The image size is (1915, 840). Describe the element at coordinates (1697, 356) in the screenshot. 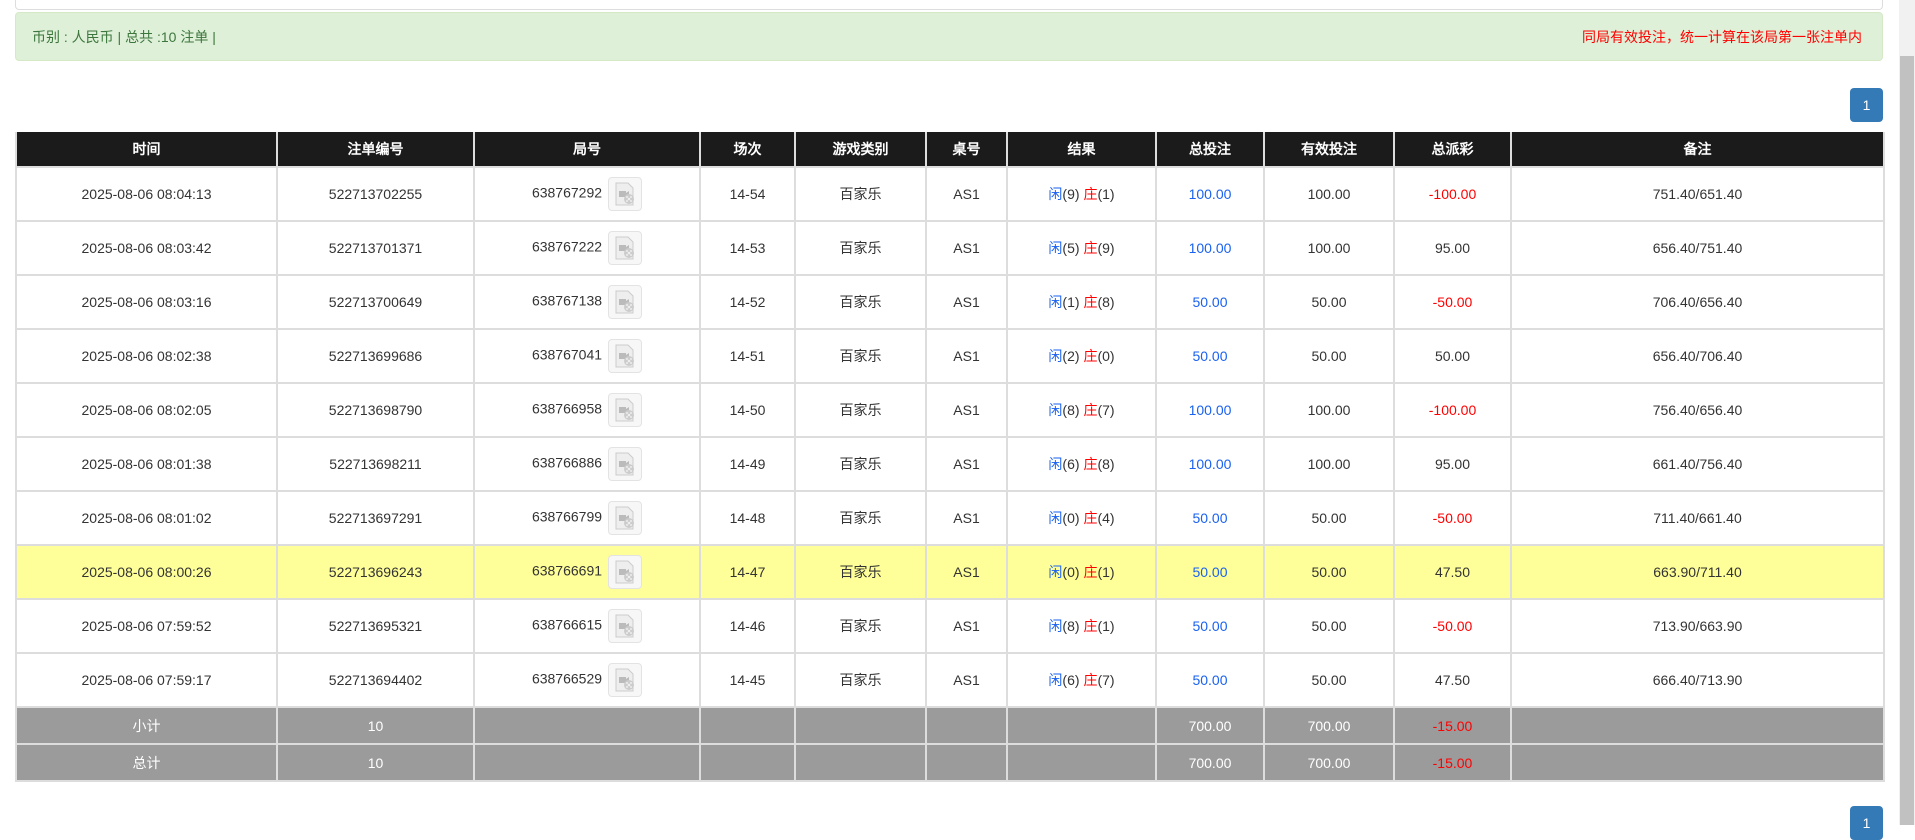

I see `remark-cell: 656.40/706.40` at that location.